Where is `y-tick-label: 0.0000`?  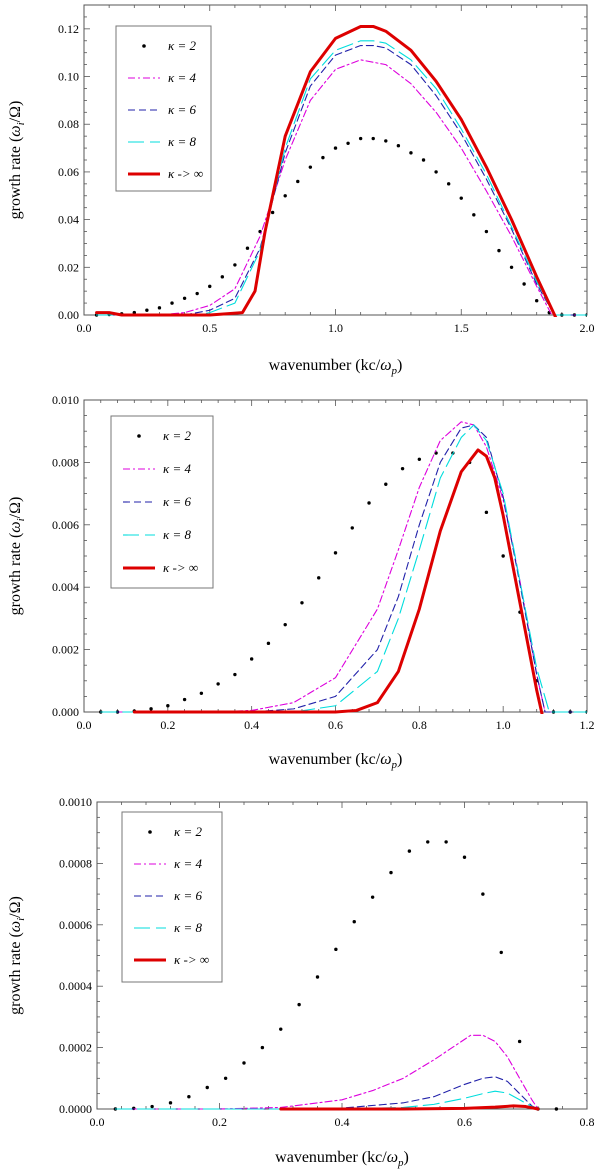 y-tick-label: 0.0000 is located at coordinates (75, 1109).